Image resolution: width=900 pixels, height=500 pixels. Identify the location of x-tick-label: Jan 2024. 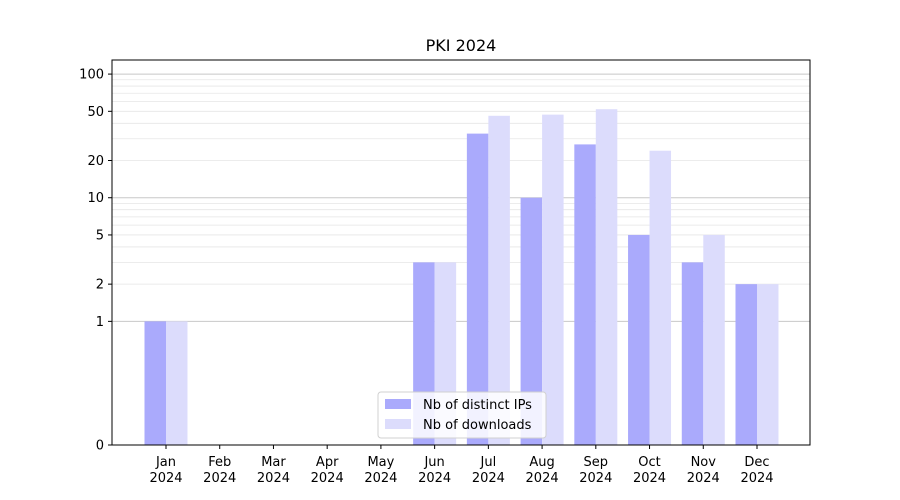
(165, 470).